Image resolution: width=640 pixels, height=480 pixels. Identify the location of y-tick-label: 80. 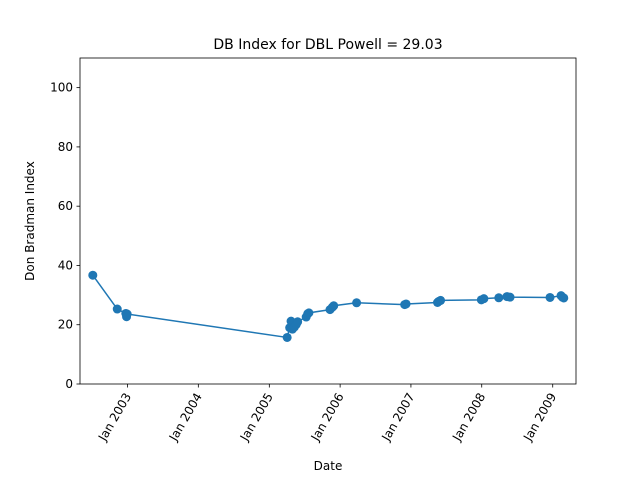
(65, 147).